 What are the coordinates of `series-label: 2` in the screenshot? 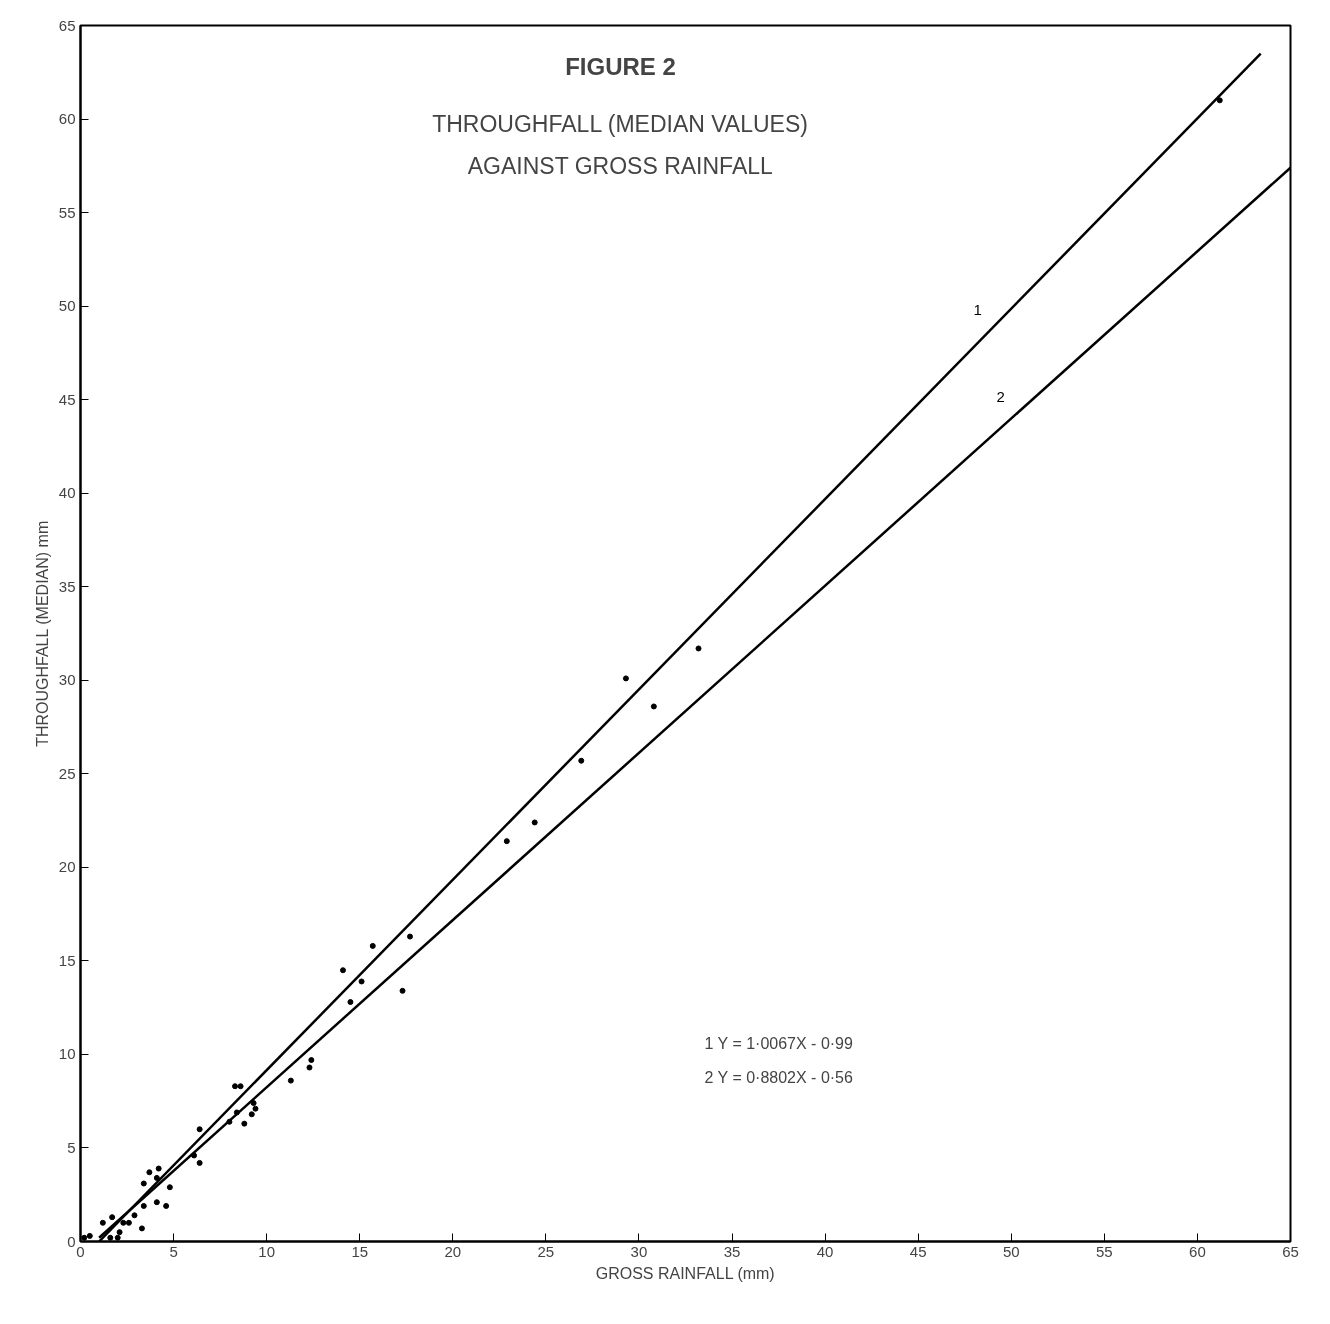 It's located at (1000, 396).